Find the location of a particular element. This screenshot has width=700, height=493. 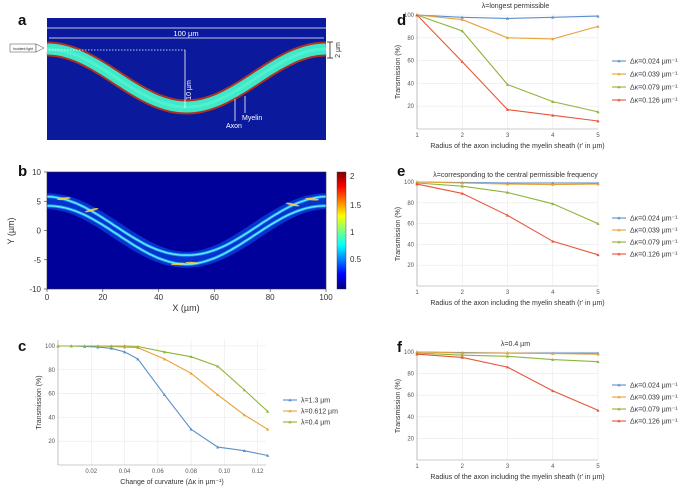

panel-b-ylabel: Y (µm) is located at coordinates (11, 230).